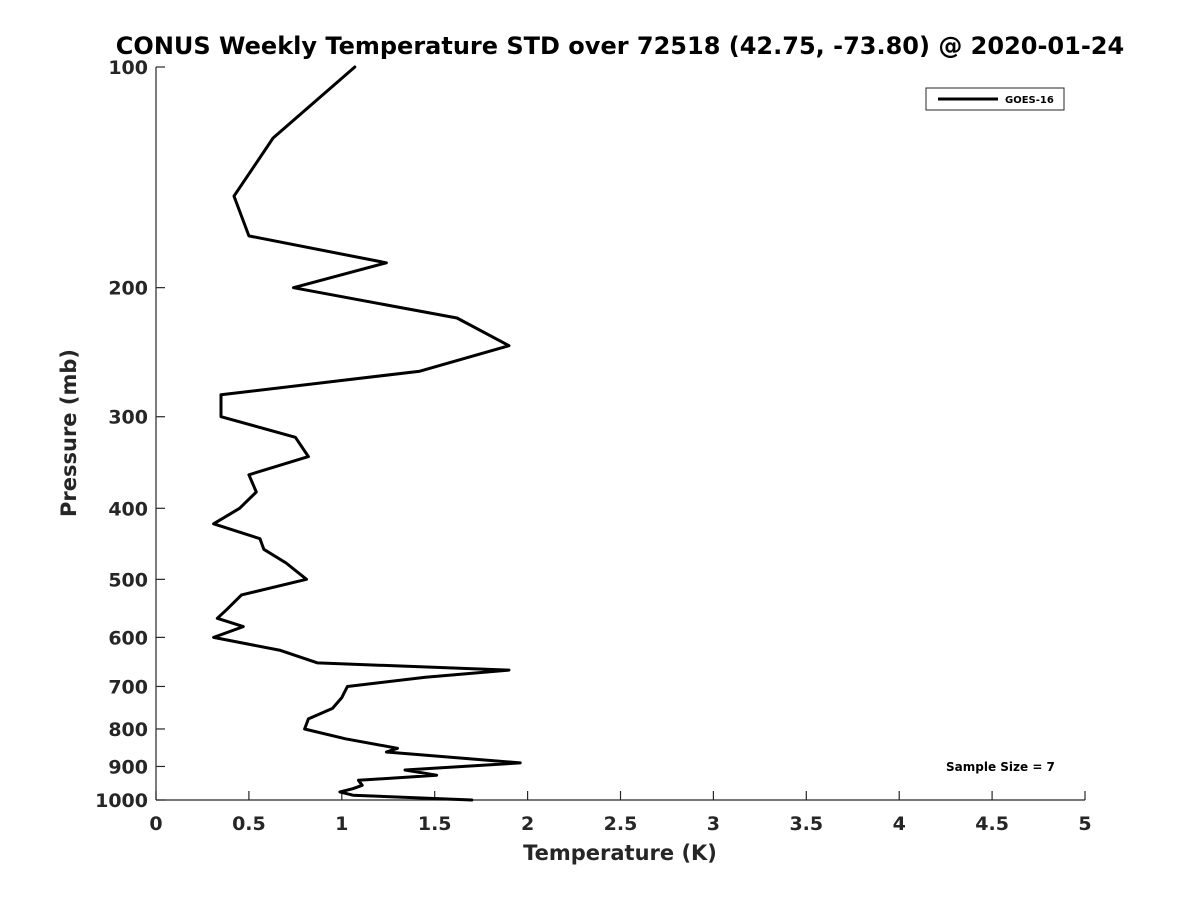 Image resolution: width=1200 pixels, height=900 pixels. Describe the element at coordinates (806, 824) in the screenshot. I see `x-tick-label: 3.5` at that location.